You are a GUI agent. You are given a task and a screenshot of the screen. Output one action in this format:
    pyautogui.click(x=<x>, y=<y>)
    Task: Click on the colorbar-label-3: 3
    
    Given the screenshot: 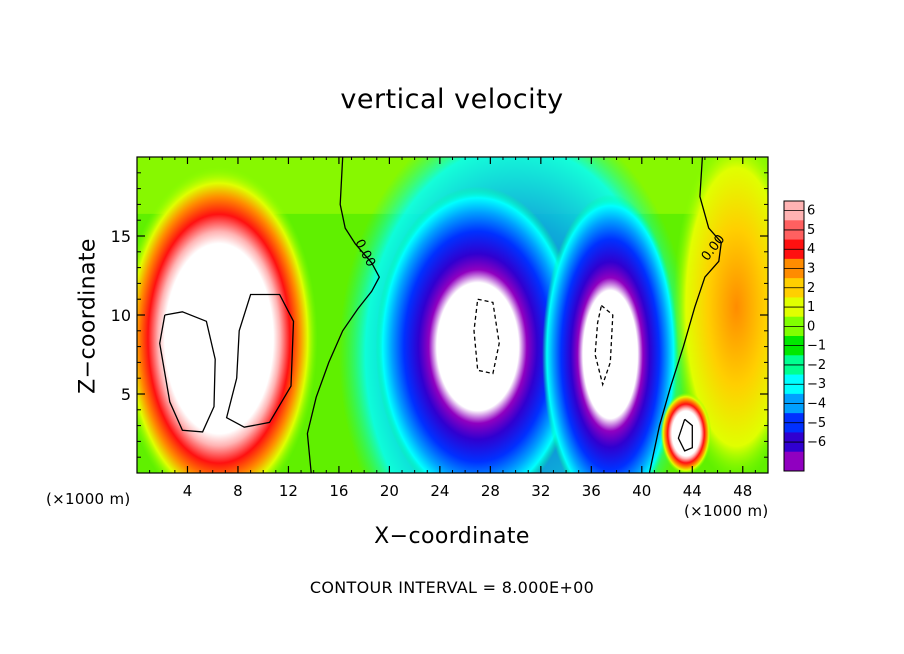 What is the action you would take?
    pyautogui.click(x=811, y=269)
    